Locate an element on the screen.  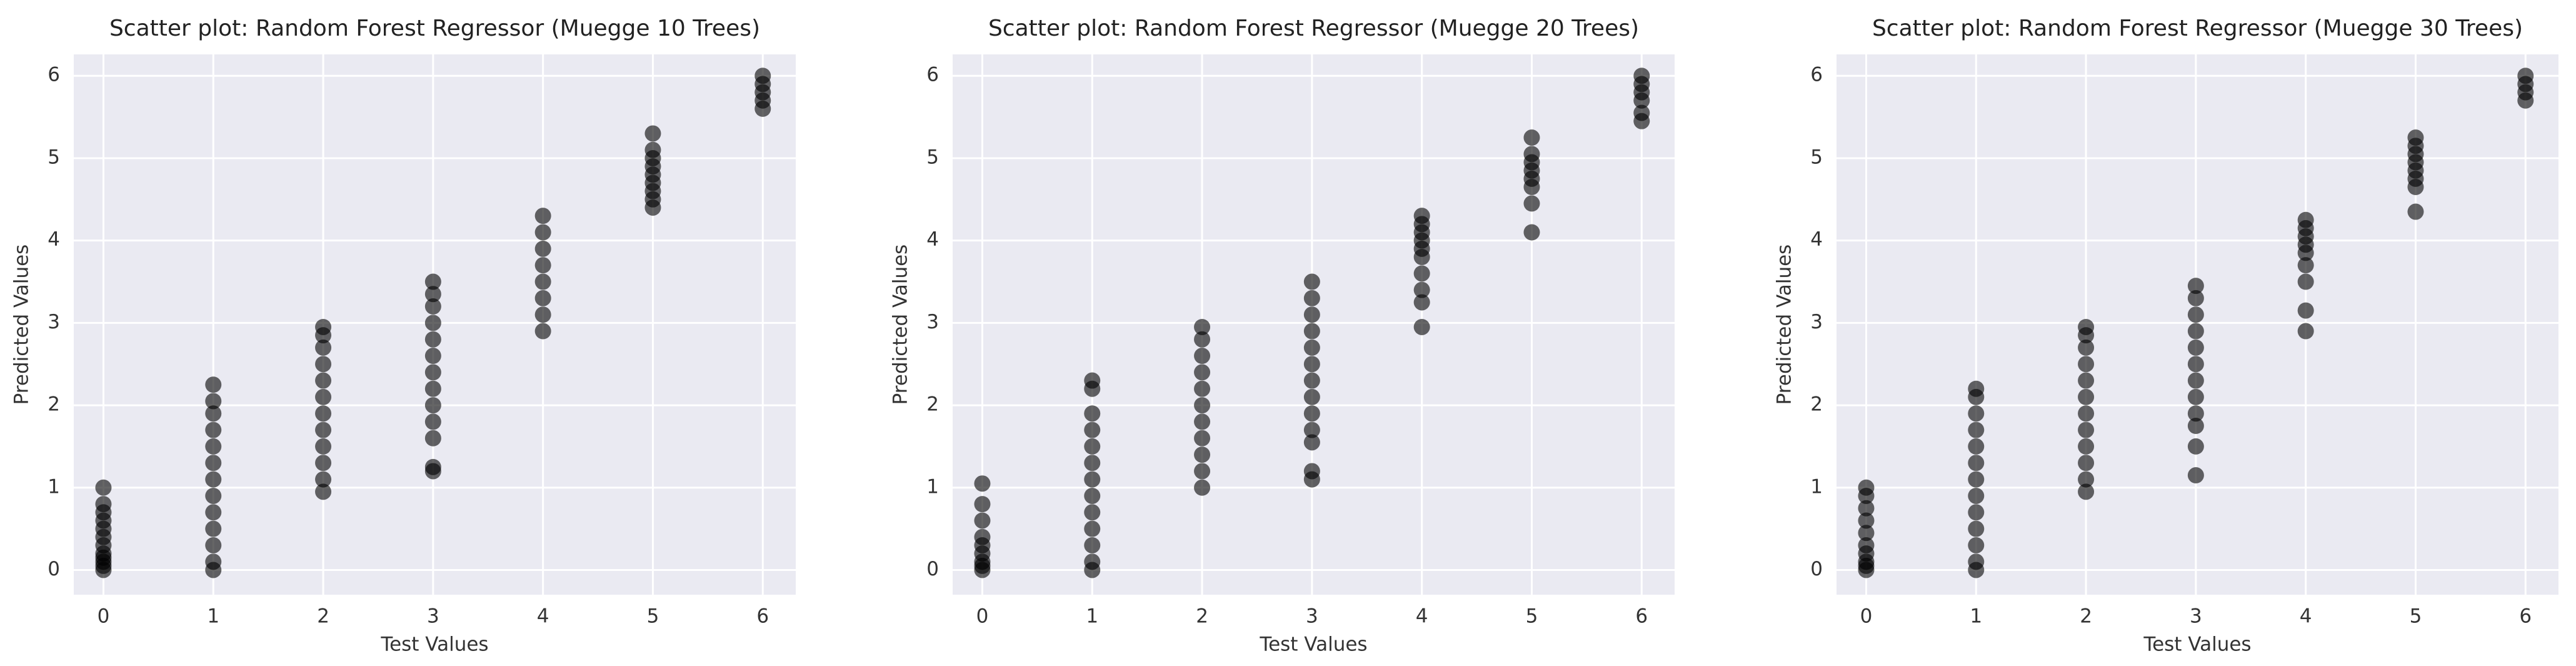
x-tick-label: 6 is located at coordinates (762, 617).